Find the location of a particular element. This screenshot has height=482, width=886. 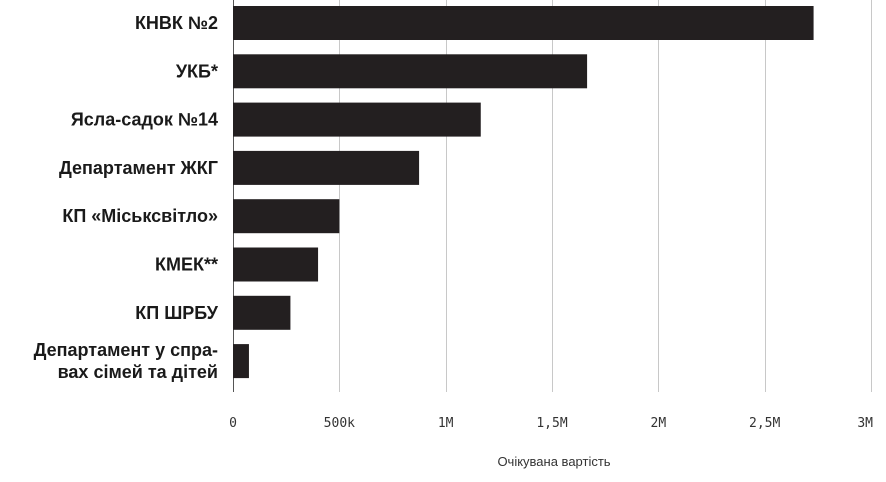

x-axis-title: Очікувана вартість is located at coordinates (553, 461).